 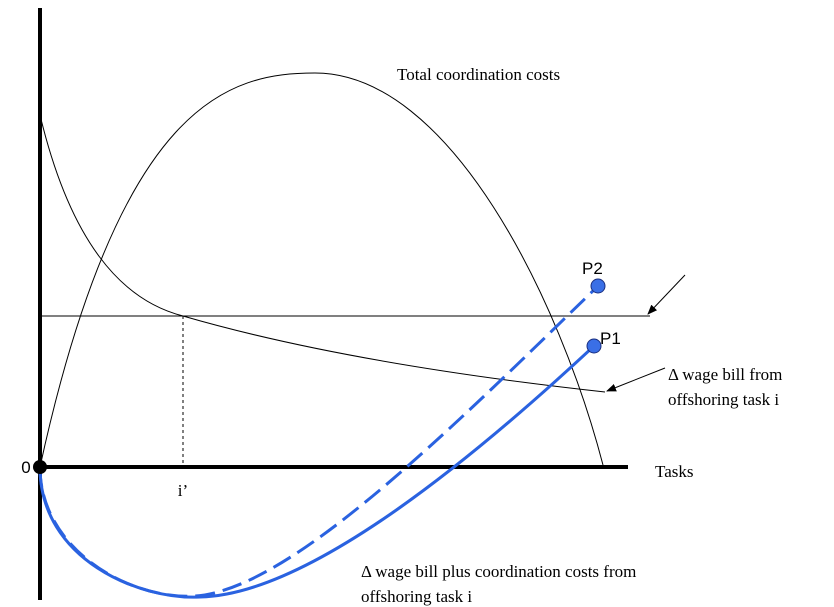 What do you see at coordinates (40, 467) in the screenshot?
I see `origin-point` at bounding box center [40, 467].